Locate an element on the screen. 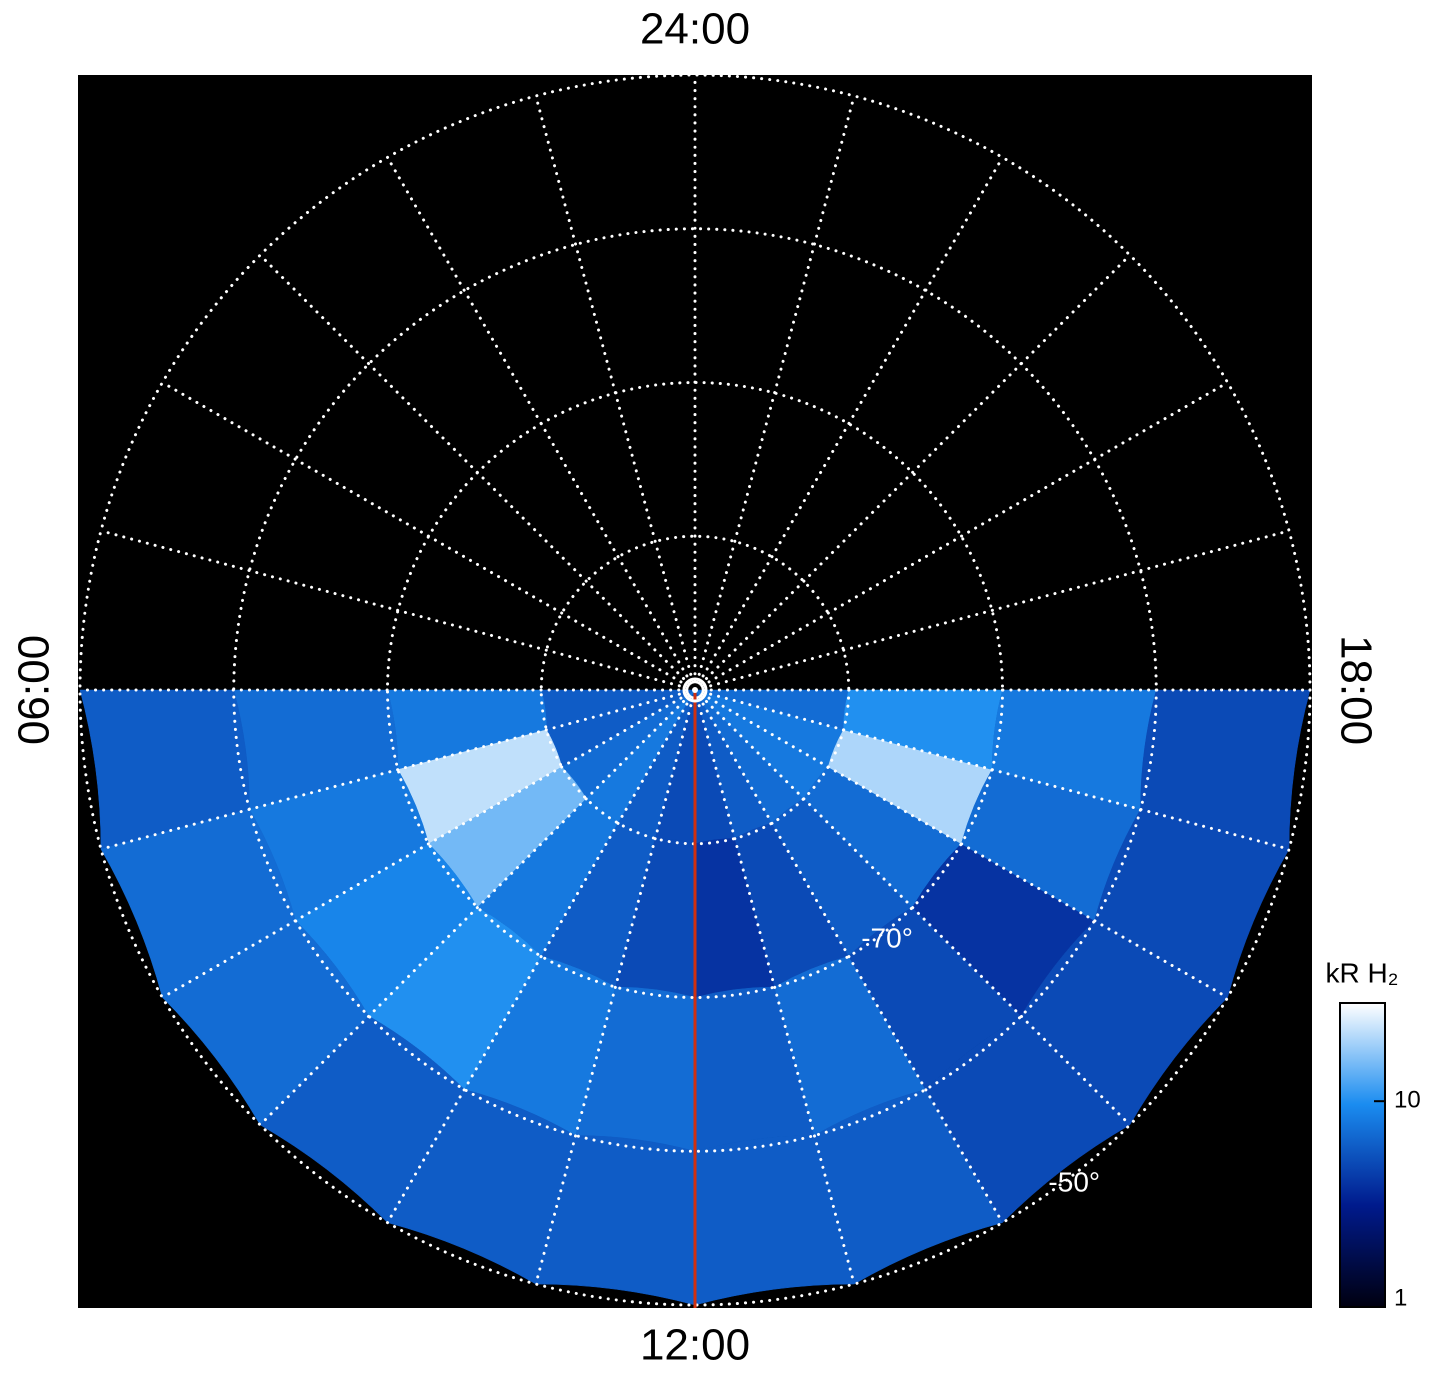 The height and width of the screenshot is (1384, 1447). lt-label: 18:00 is located at coordinates (1355, 690).